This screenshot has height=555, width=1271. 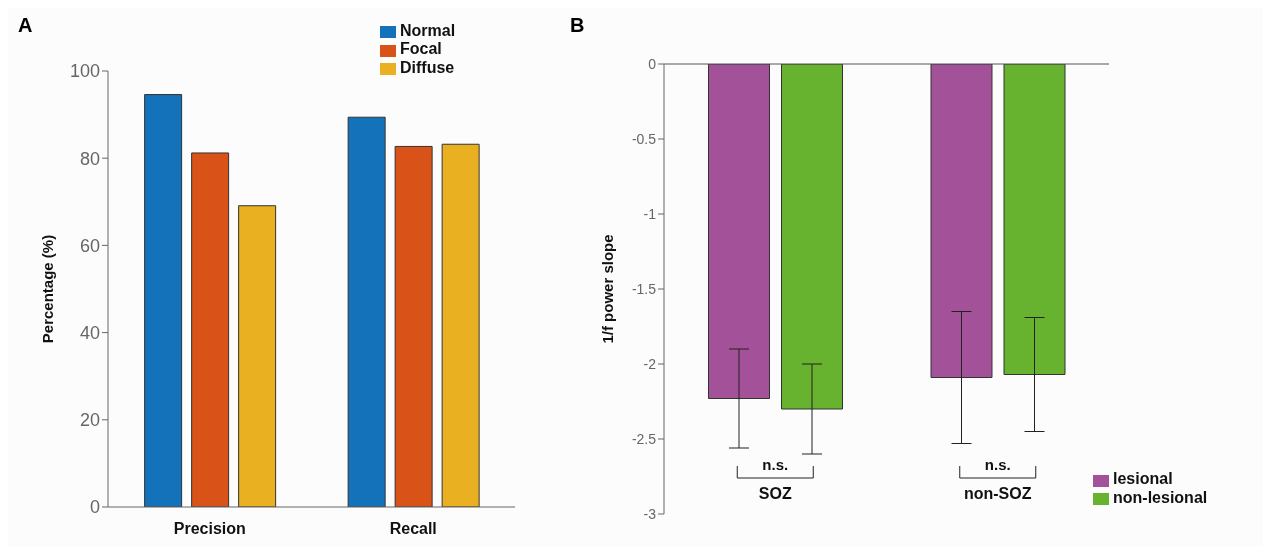 I want to click on y-tick-label: 20, so click(x=89, y=420).